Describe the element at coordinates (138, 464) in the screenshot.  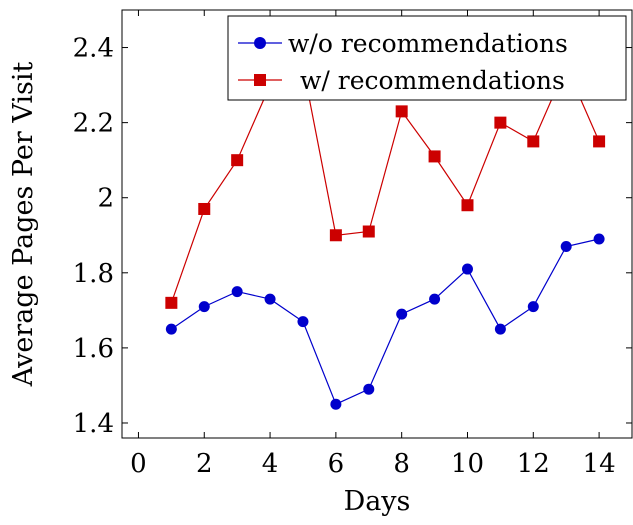
I see `x-tick-label: 0` at that location.